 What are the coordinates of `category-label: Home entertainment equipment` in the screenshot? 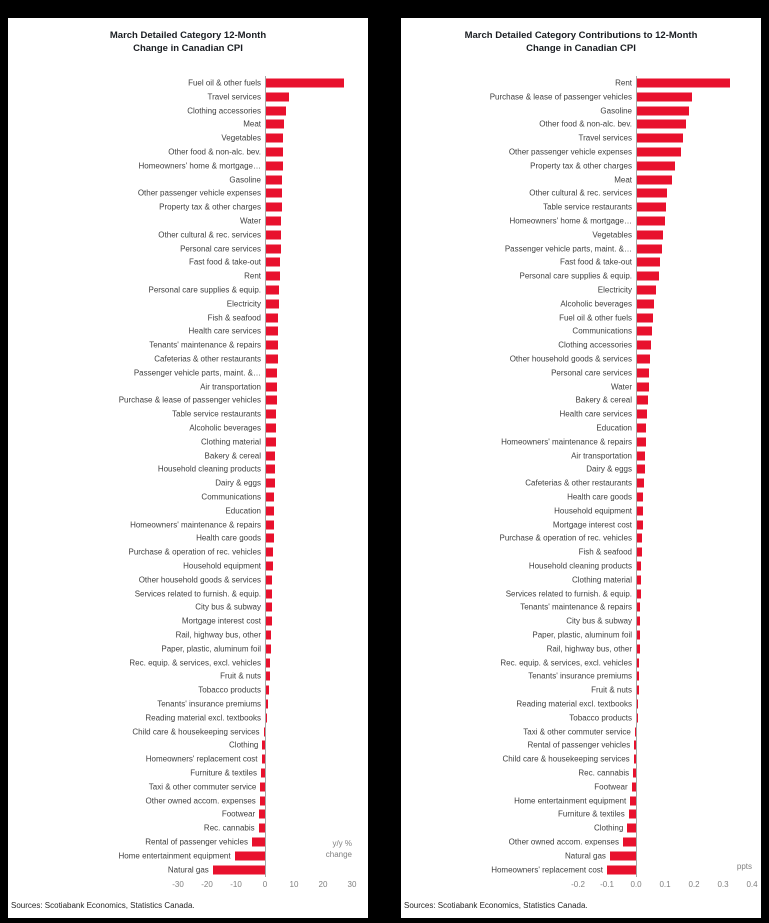 It's located at (570, 800).